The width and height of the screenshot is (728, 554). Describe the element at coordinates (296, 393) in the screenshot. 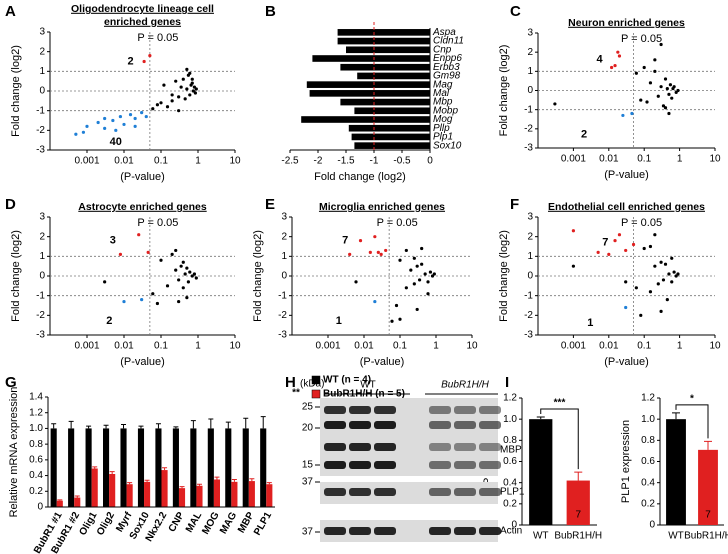

I see `significance: **` at that location.